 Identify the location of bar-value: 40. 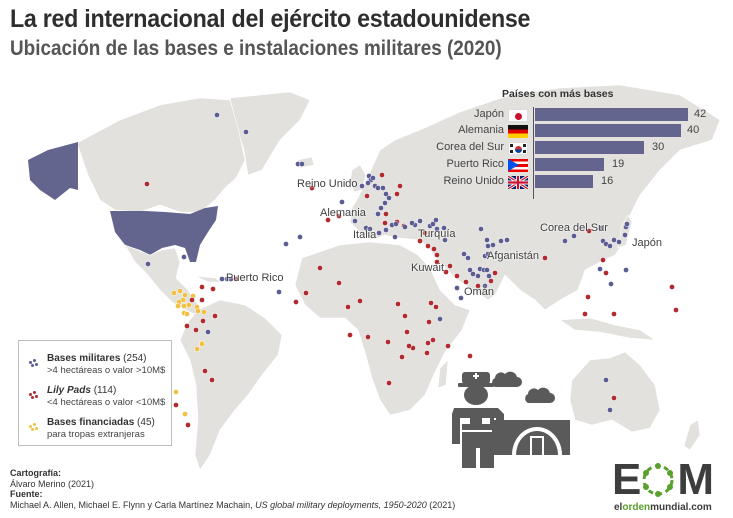
(693, 130).